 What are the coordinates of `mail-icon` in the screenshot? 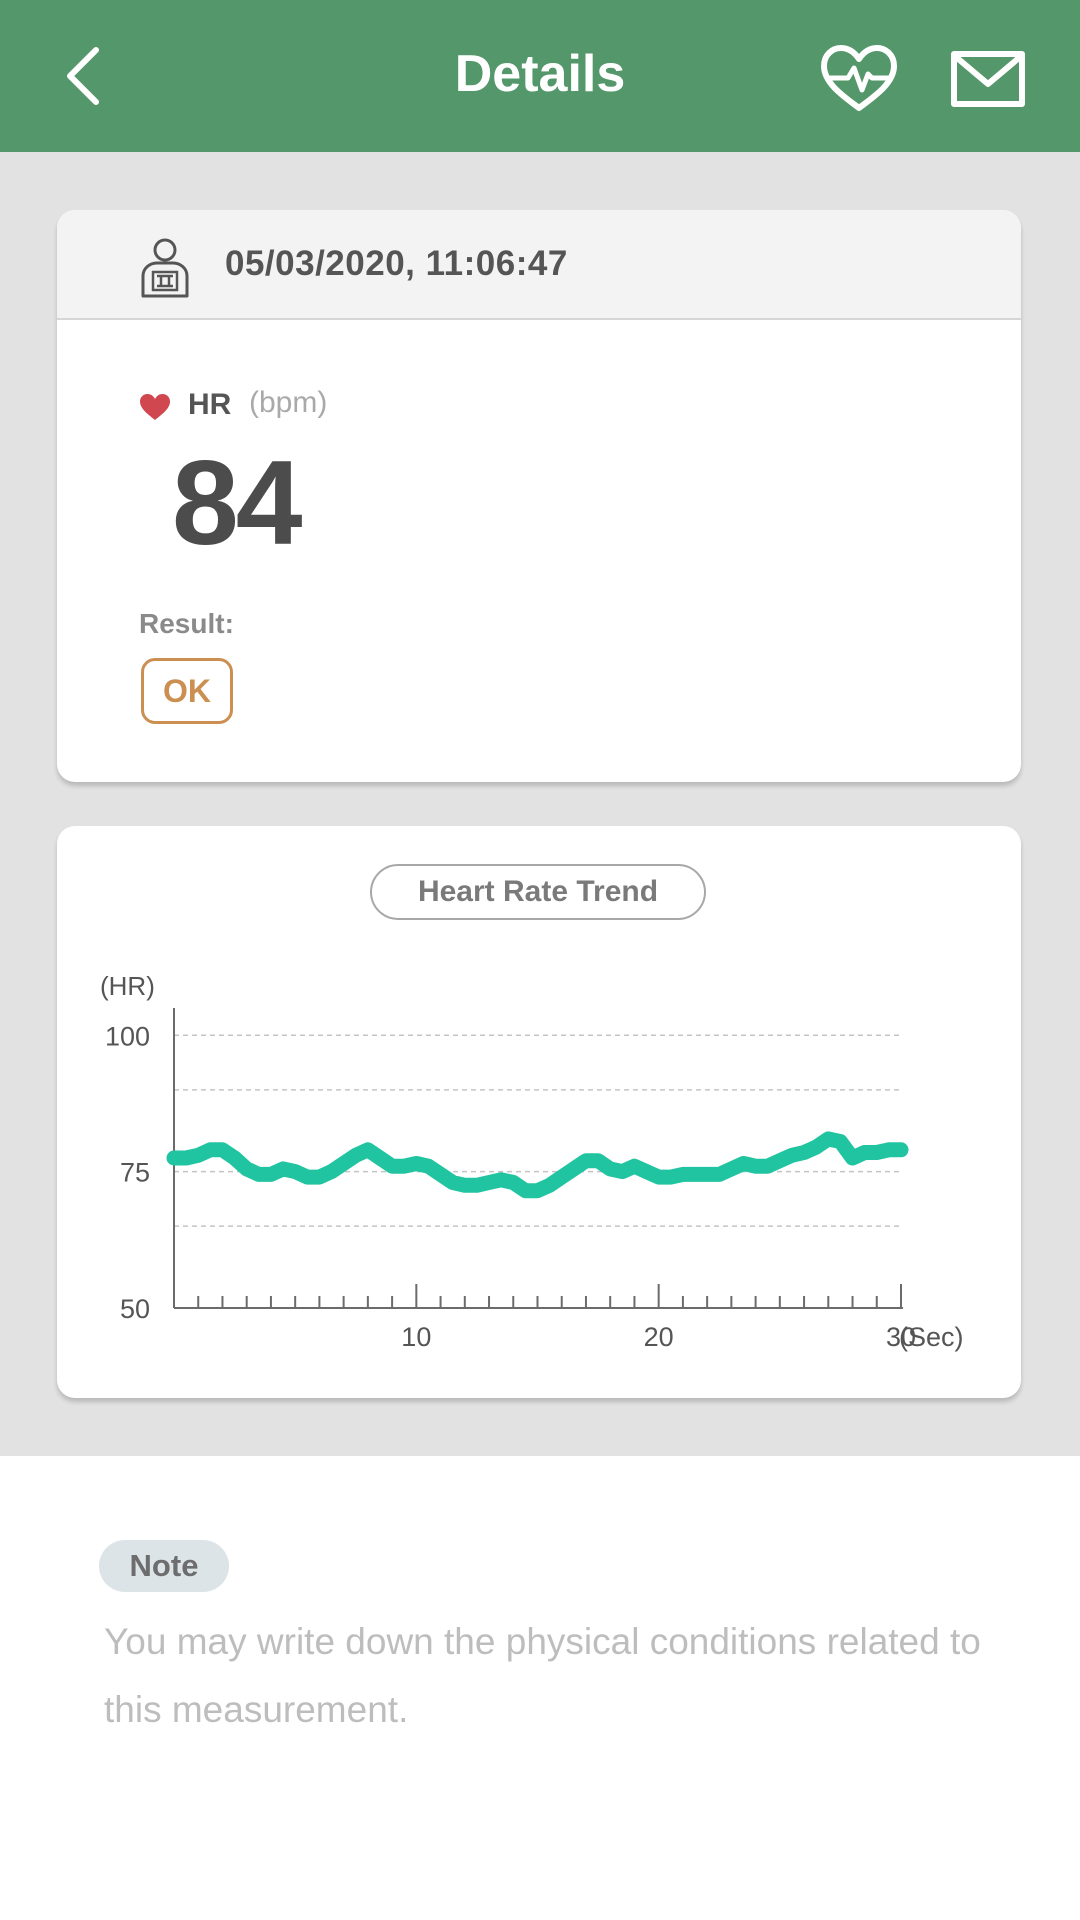 It's located at (988, 79).